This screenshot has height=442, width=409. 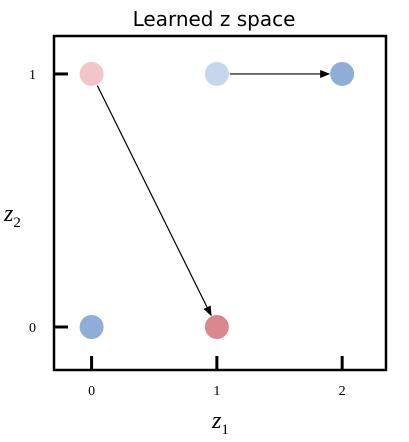 I want to click on x-axis-label-sub: 1, so click(x=225, y=430).